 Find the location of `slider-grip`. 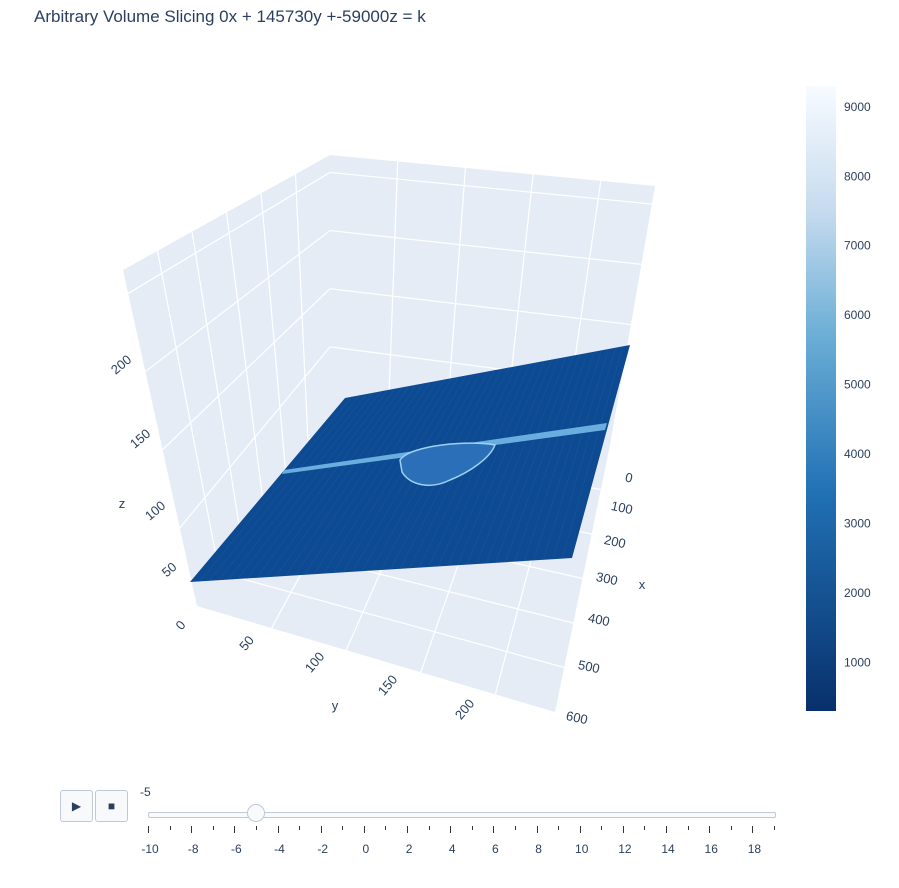

slider-grip is located at coordinates (255, 813).